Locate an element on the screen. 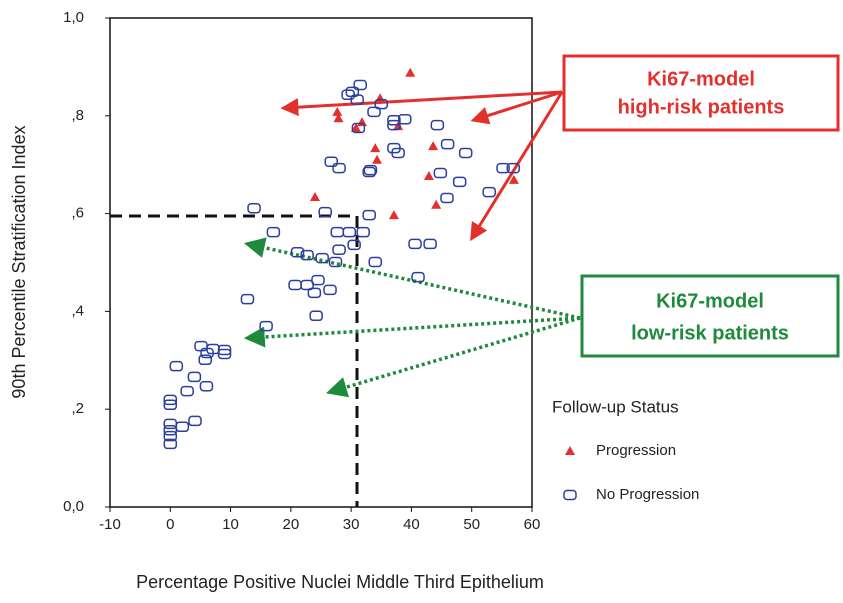  x-tick-label: 30 is located at coordinates (351, 524).